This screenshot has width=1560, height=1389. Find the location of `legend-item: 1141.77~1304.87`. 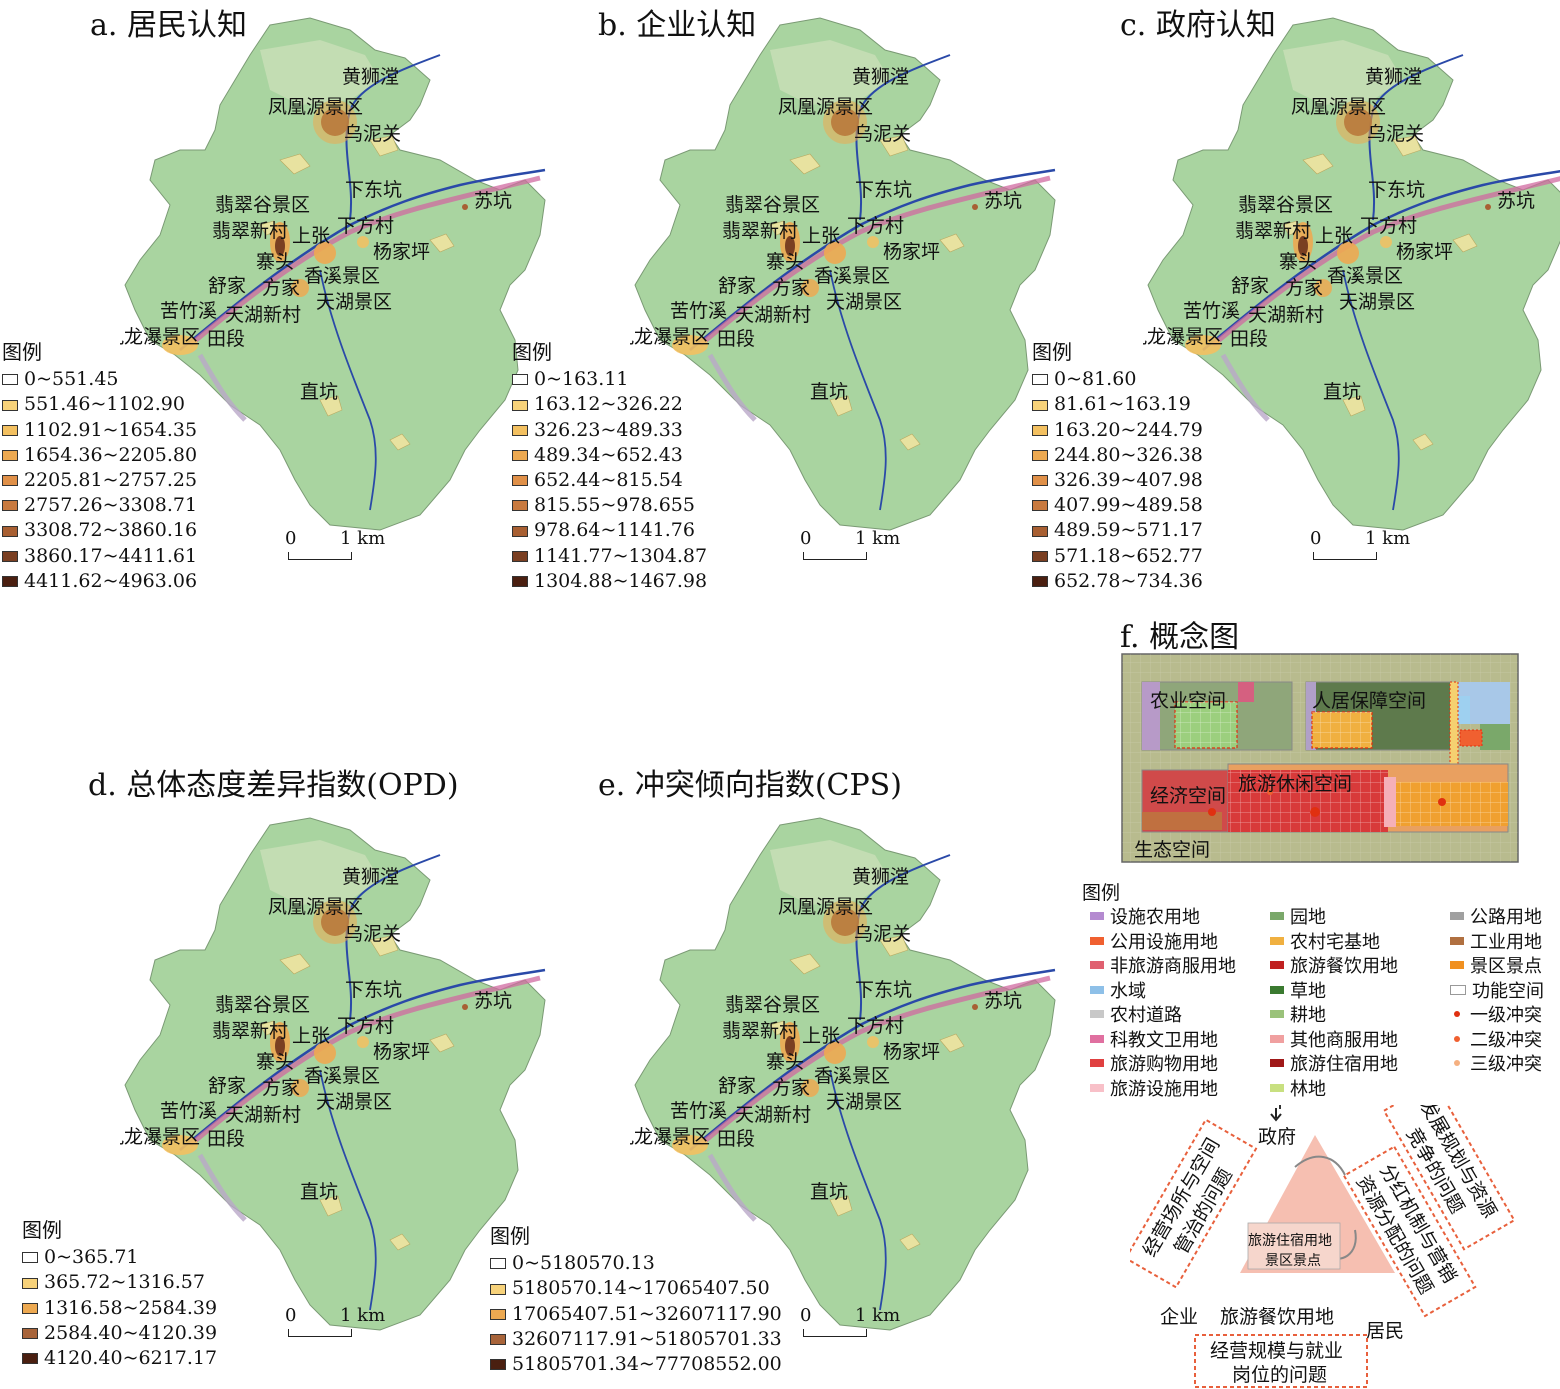

legend-item: 1141.77~1304.87 is located at coordinates (609, 556).